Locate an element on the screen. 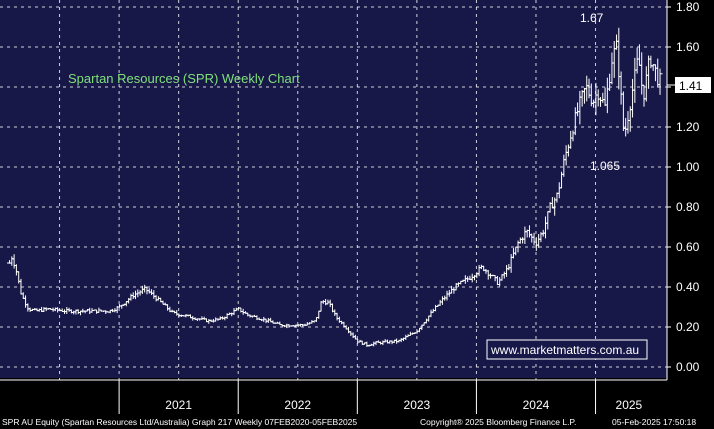 This screenshot has width=714, height=429. low-annotation: 1.065 is located at coordinates (605, 166).